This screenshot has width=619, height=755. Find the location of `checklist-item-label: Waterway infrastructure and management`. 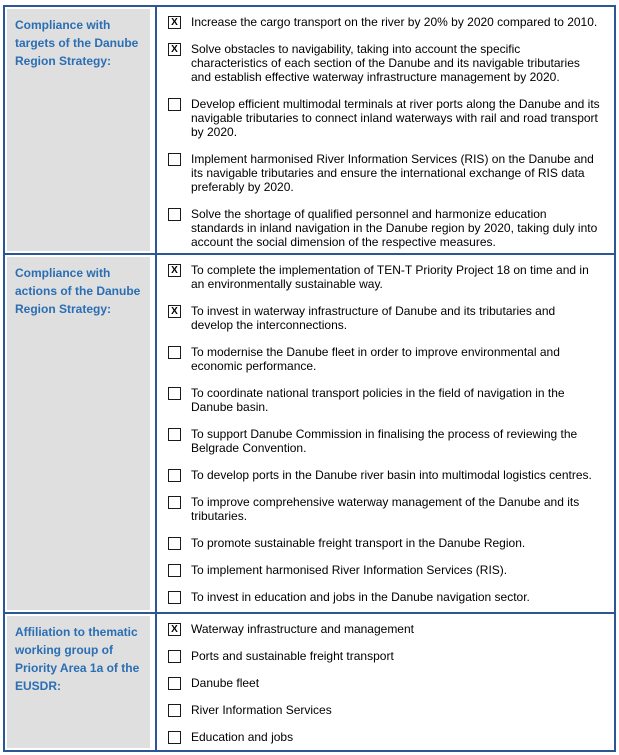

checklist-item-label: Waterway infrastructure and management is located at coordinates (302, 629).